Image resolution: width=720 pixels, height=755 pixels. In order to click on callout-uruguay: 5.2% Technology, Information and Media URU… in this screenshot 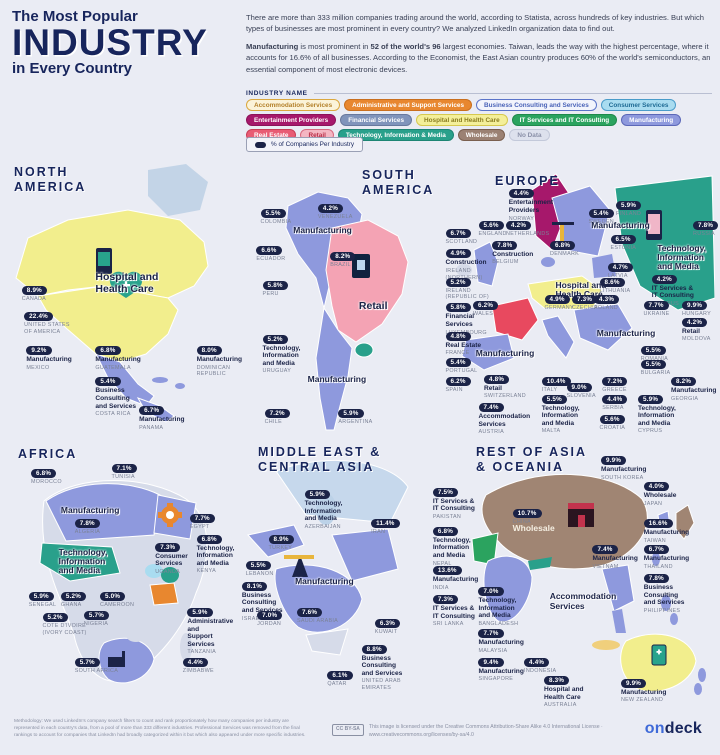, I will do `click(281, 354)`.